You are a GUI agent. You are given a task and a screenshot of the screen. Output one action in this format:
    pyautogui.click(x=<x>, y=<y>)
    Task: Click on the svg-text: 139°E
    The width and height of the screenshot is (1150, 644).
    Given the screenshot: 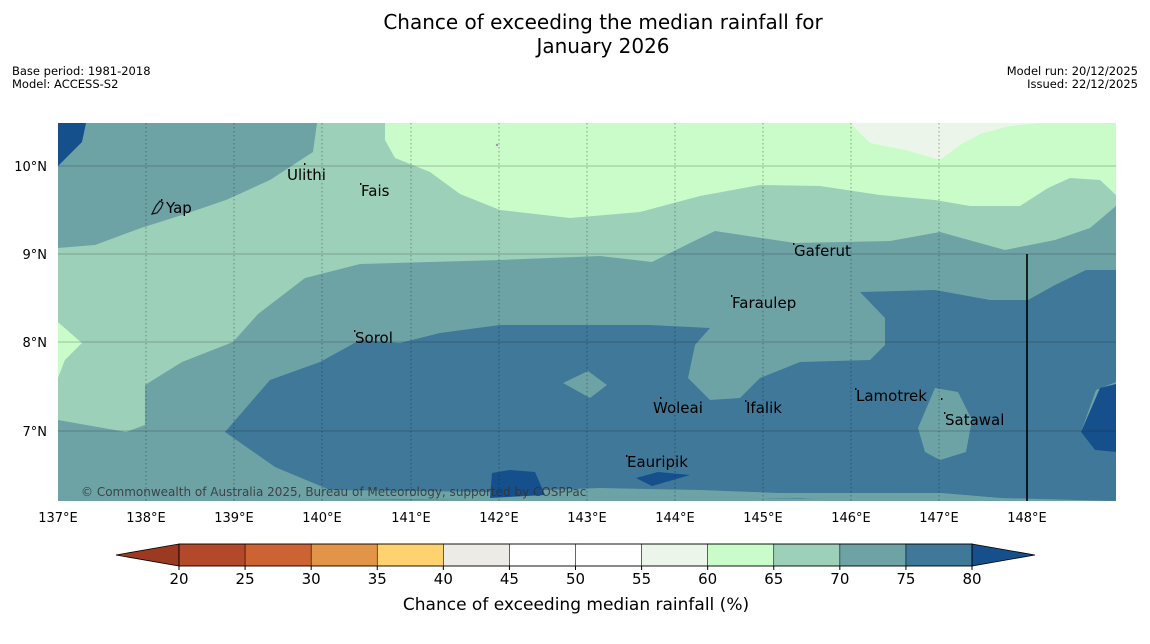 What is the action you would take?
    pyautogui.click(x=234, y=518)
    